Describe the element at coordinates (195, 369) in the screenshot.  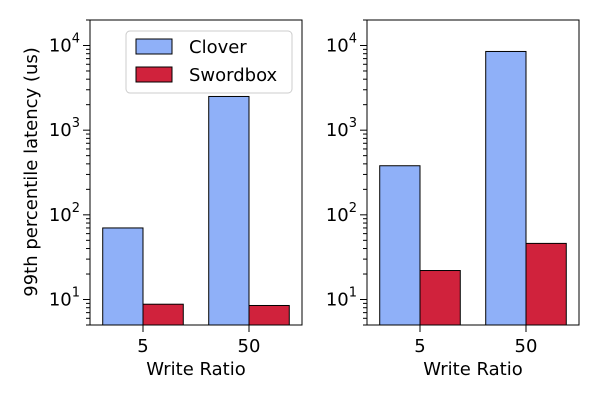
I see `left-panel-x-axis-label: Write Ratio` at that location.